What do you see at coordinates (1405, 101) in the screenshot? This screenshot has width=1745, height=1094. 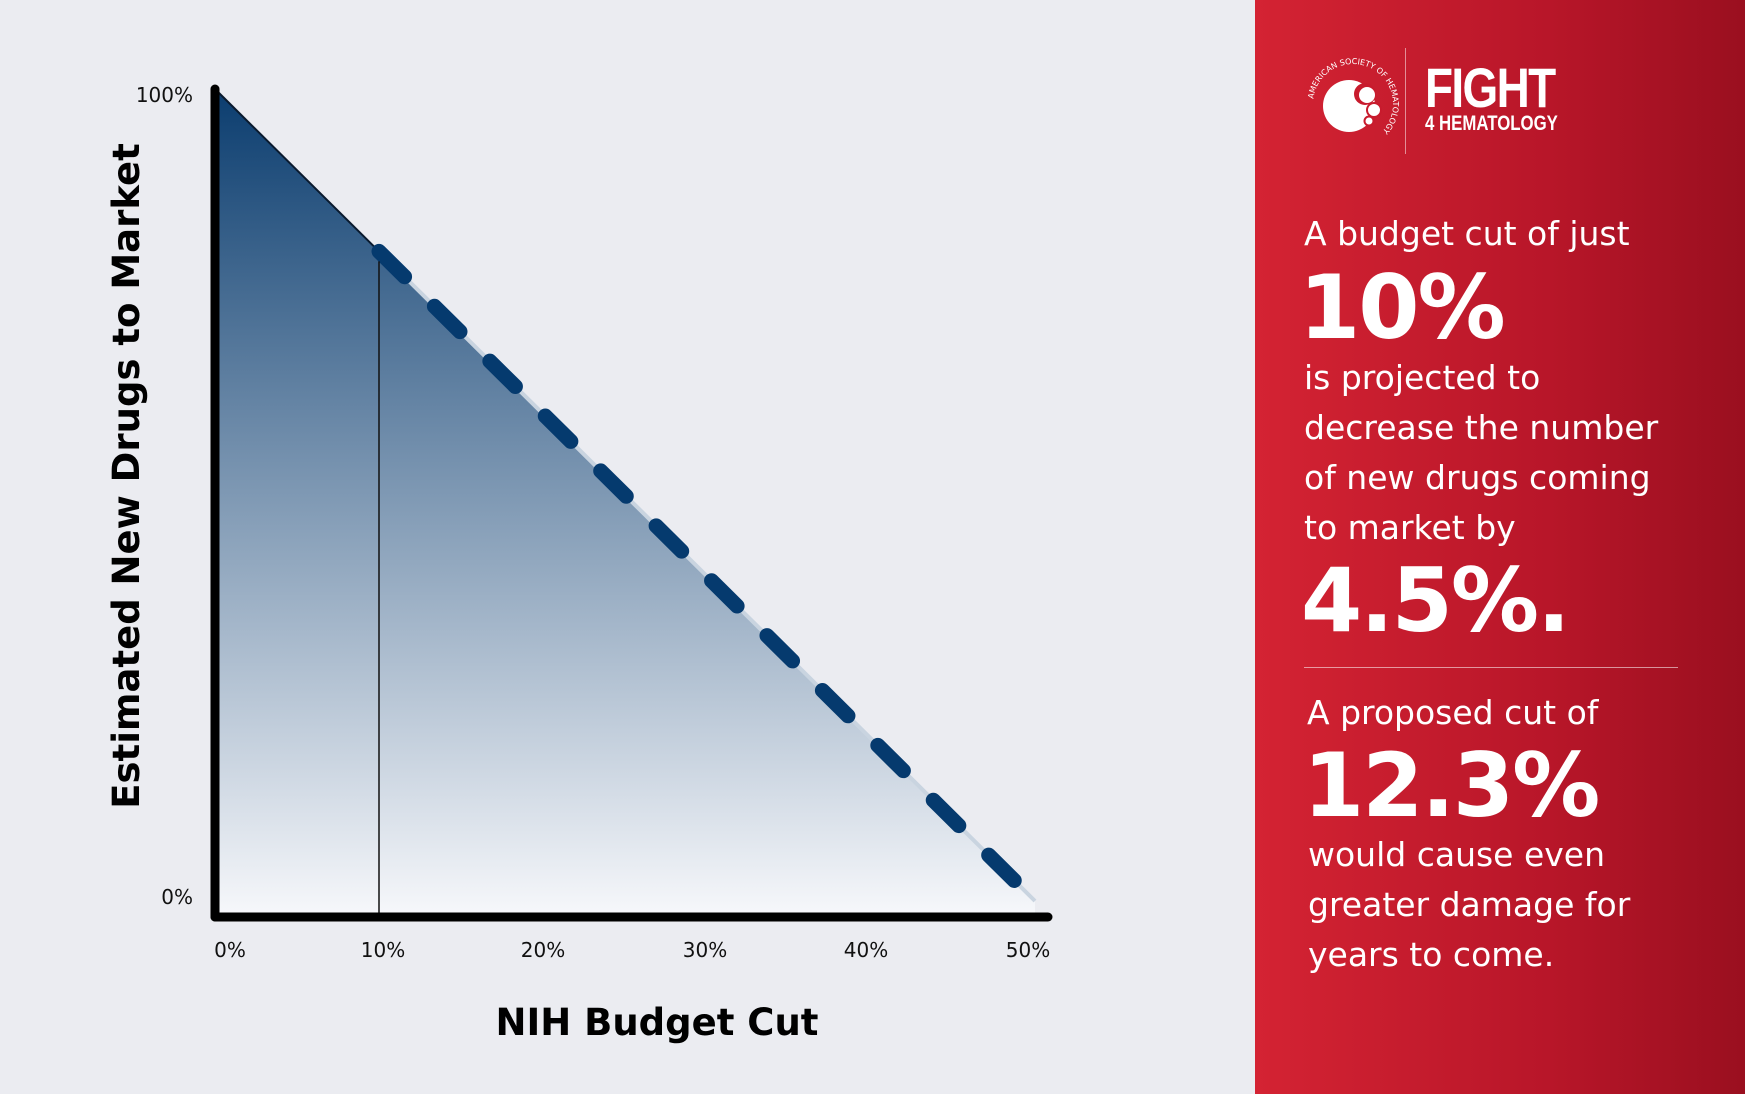 I see `logo-divider` at bounding box center [1405, 101].